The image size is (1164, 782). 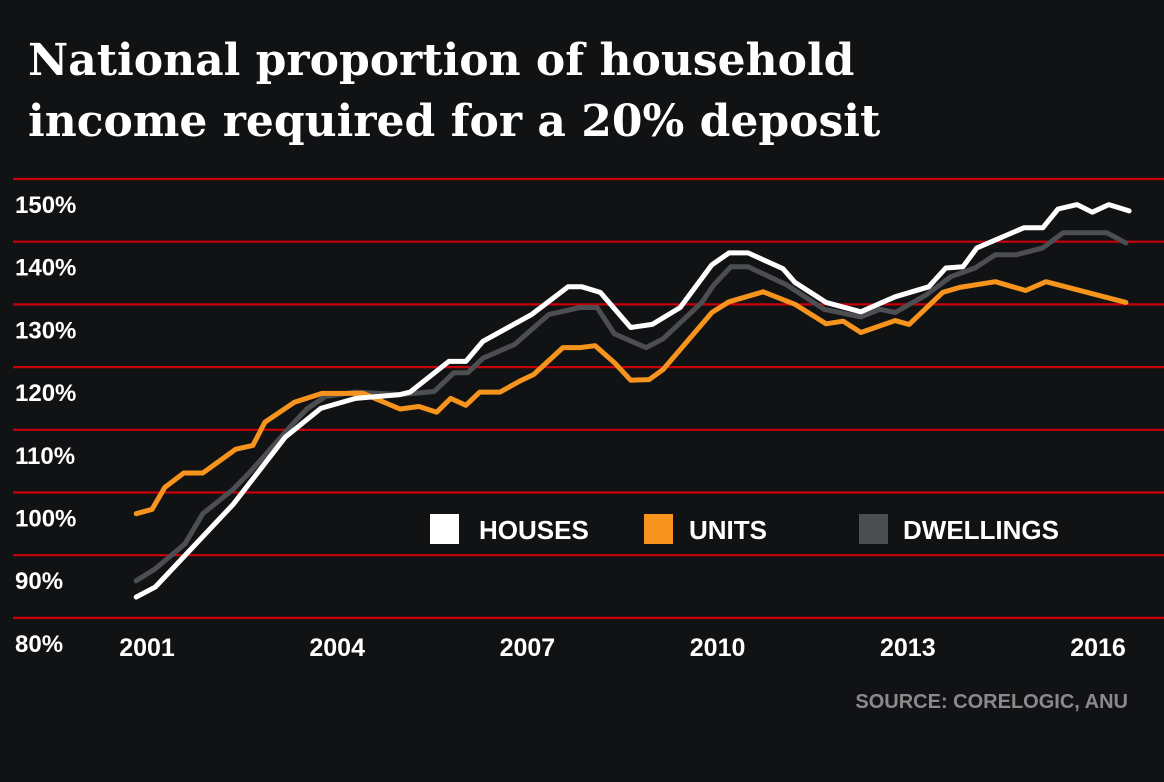 What do you see at coordinates (991, 702) in the screenshot?
I see `source-note: SOURCE: CORELOGIC, ANU` at bounding box center [991, 702].